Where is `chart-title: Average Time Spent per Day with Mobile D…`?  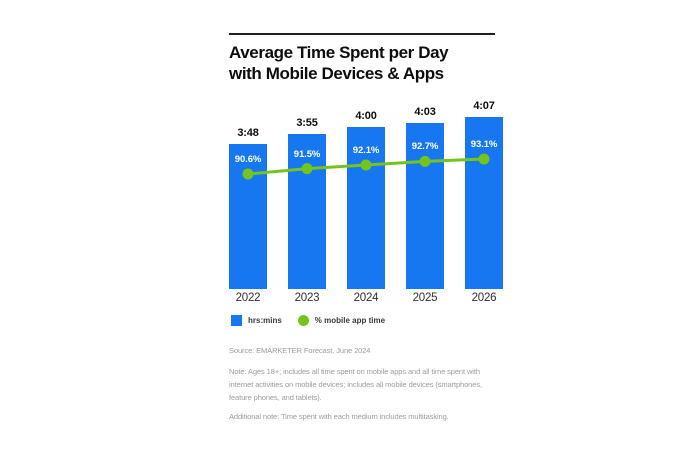
chart-title: Average Time Spent per Day with Mobile D… is located at coordinates (339, 63).